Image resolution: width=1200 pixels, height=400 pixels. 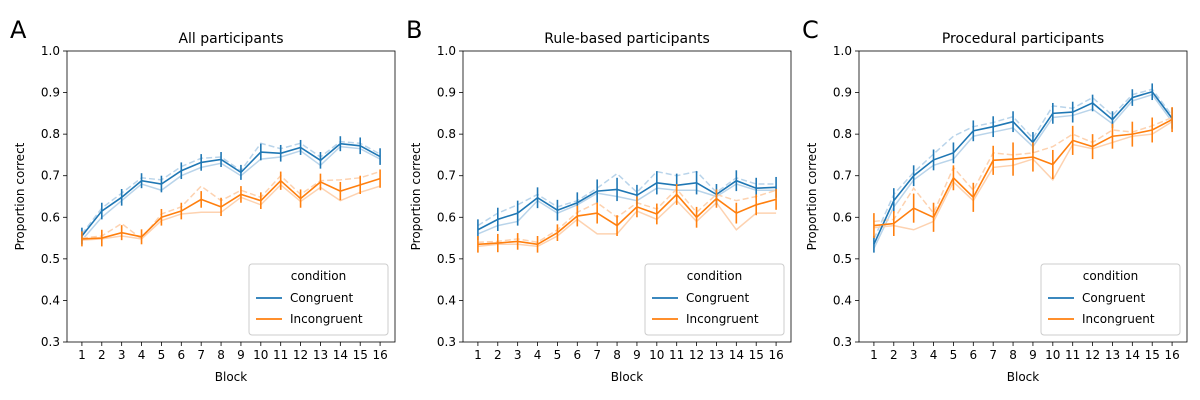 What do you see at coordinates (230, 39) in the screenshot?
I see `chart-title: All participants` at bounding box center [230, 39].